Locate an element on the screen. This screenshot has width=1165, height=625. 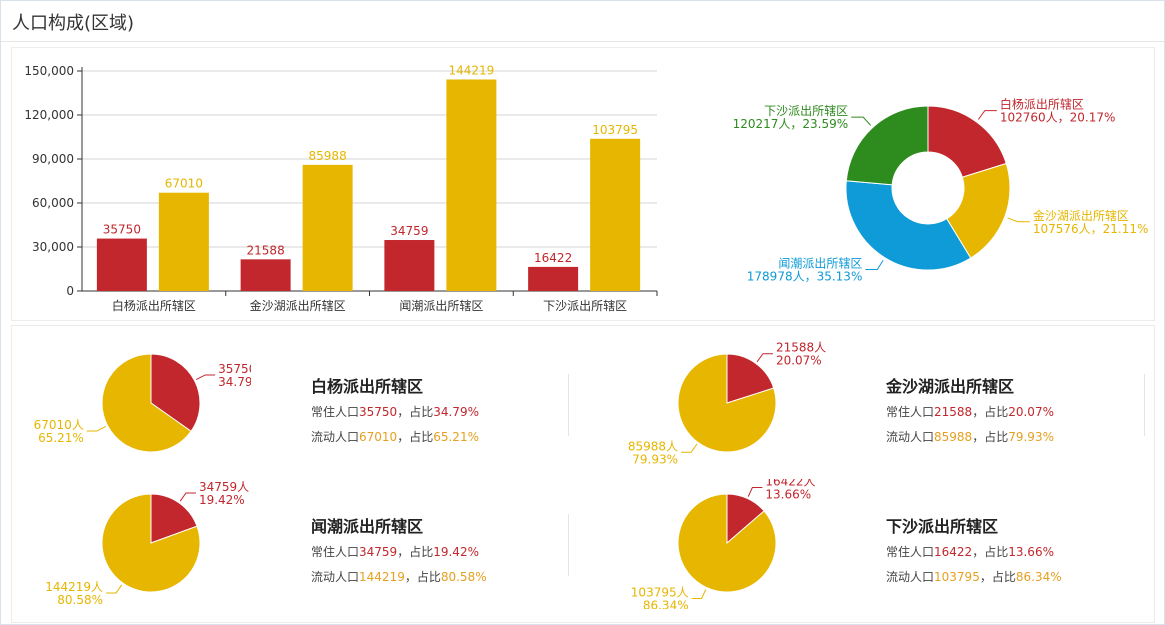
page-title: 人口构成(区域) is located at coordinates (73, 23).